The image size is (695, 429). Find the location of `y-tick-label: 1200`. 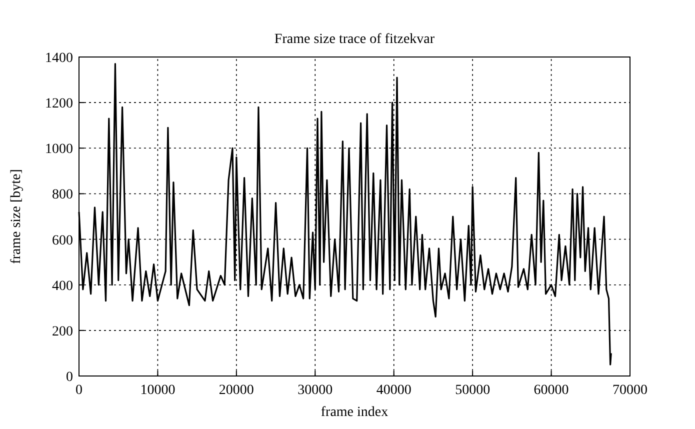

y-tick-label: 1200 is located at coordinates (59, 104).